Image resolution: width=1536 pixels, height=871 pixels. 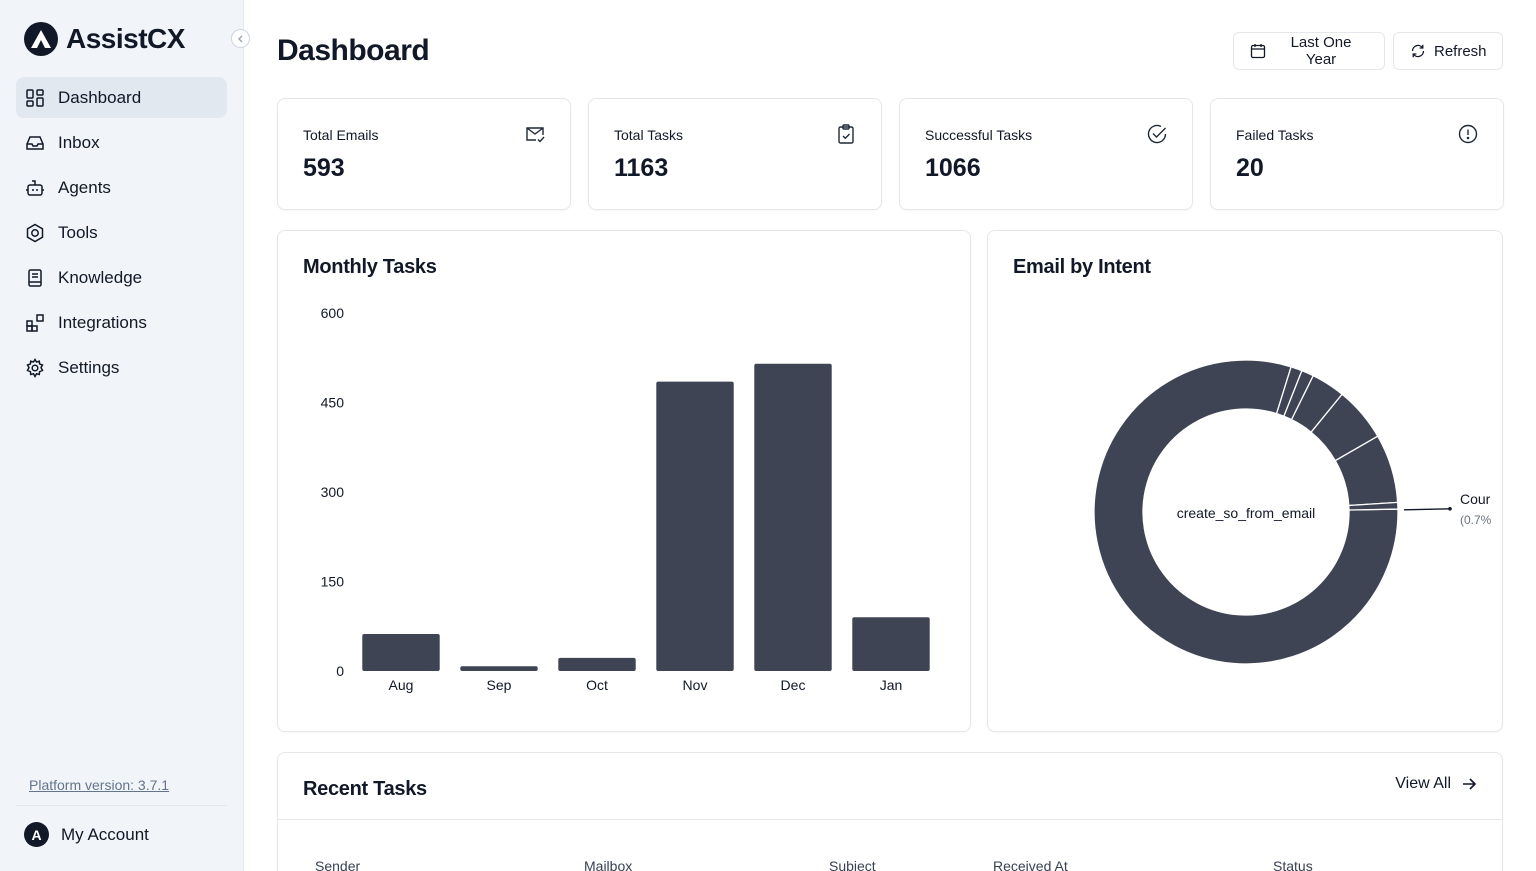 What do you see at coordinates (890, 819) in the screenshot?
I see `recent-tasks-divider` at bounding box center [890, 819].